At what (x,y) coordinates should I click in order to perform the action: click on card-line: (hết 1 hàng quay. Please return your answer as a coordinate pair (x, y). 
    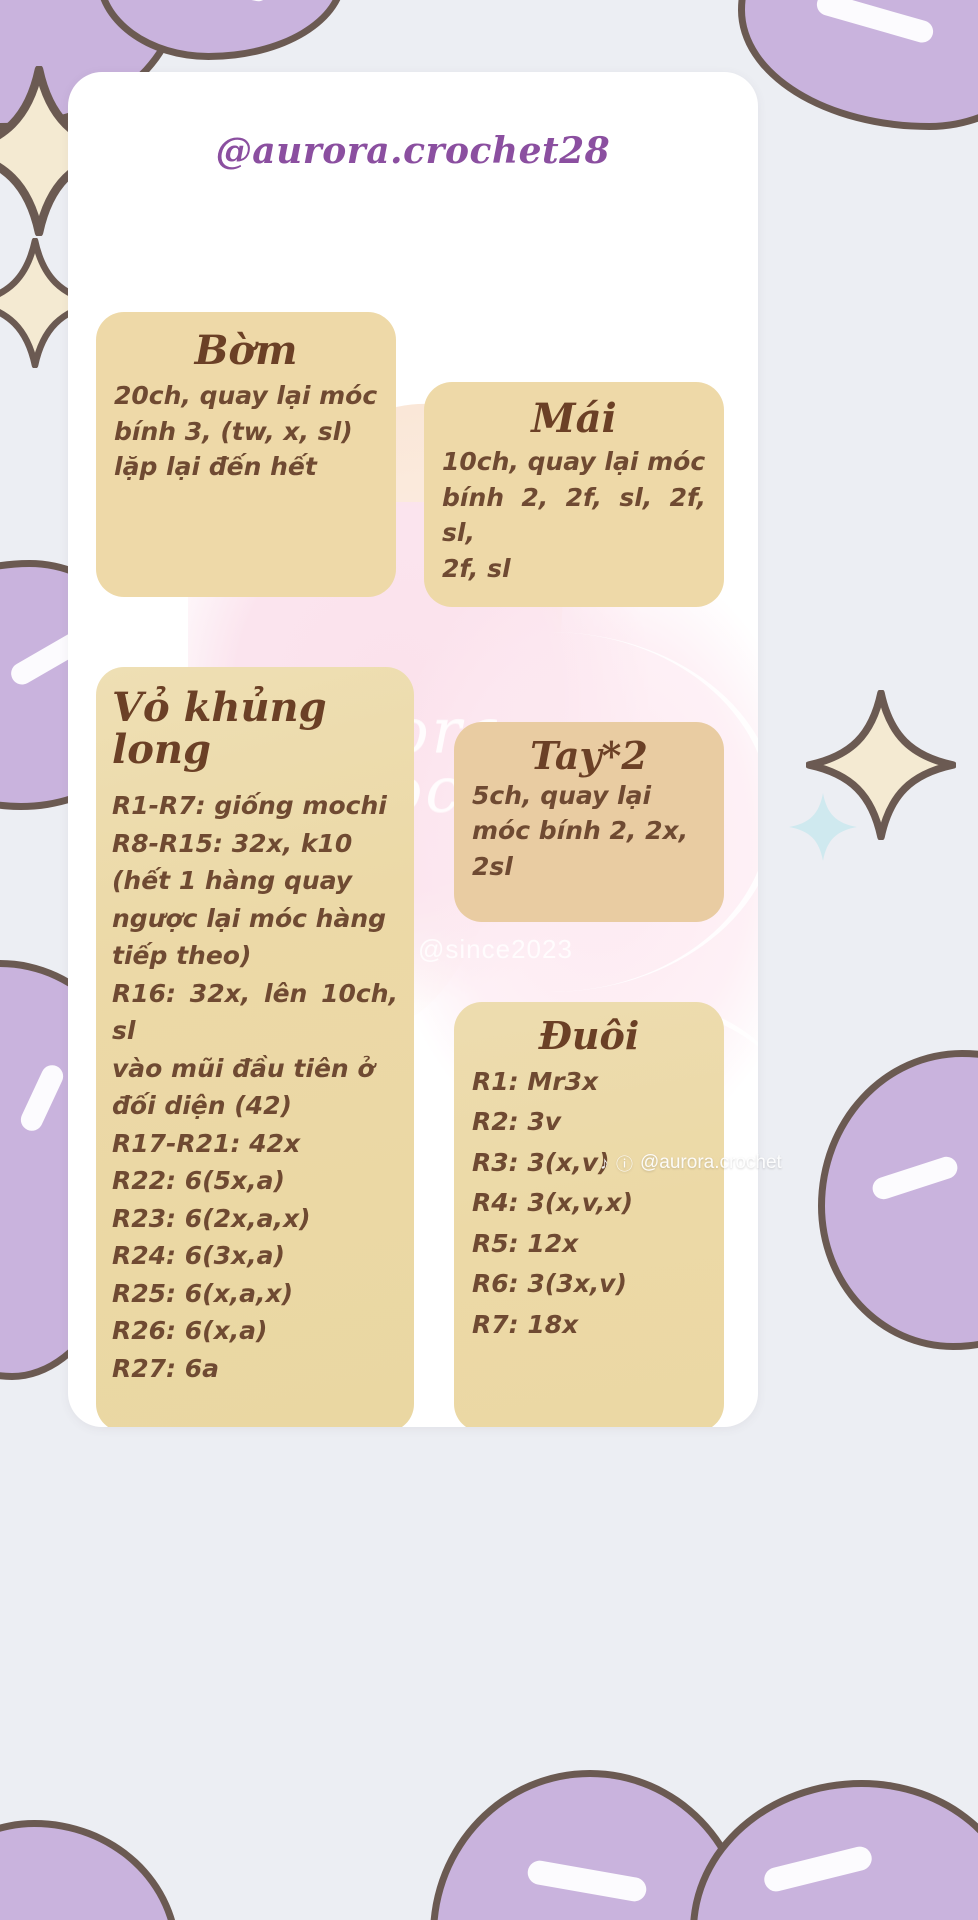
    Looking at the image, I should click on (232, 880).